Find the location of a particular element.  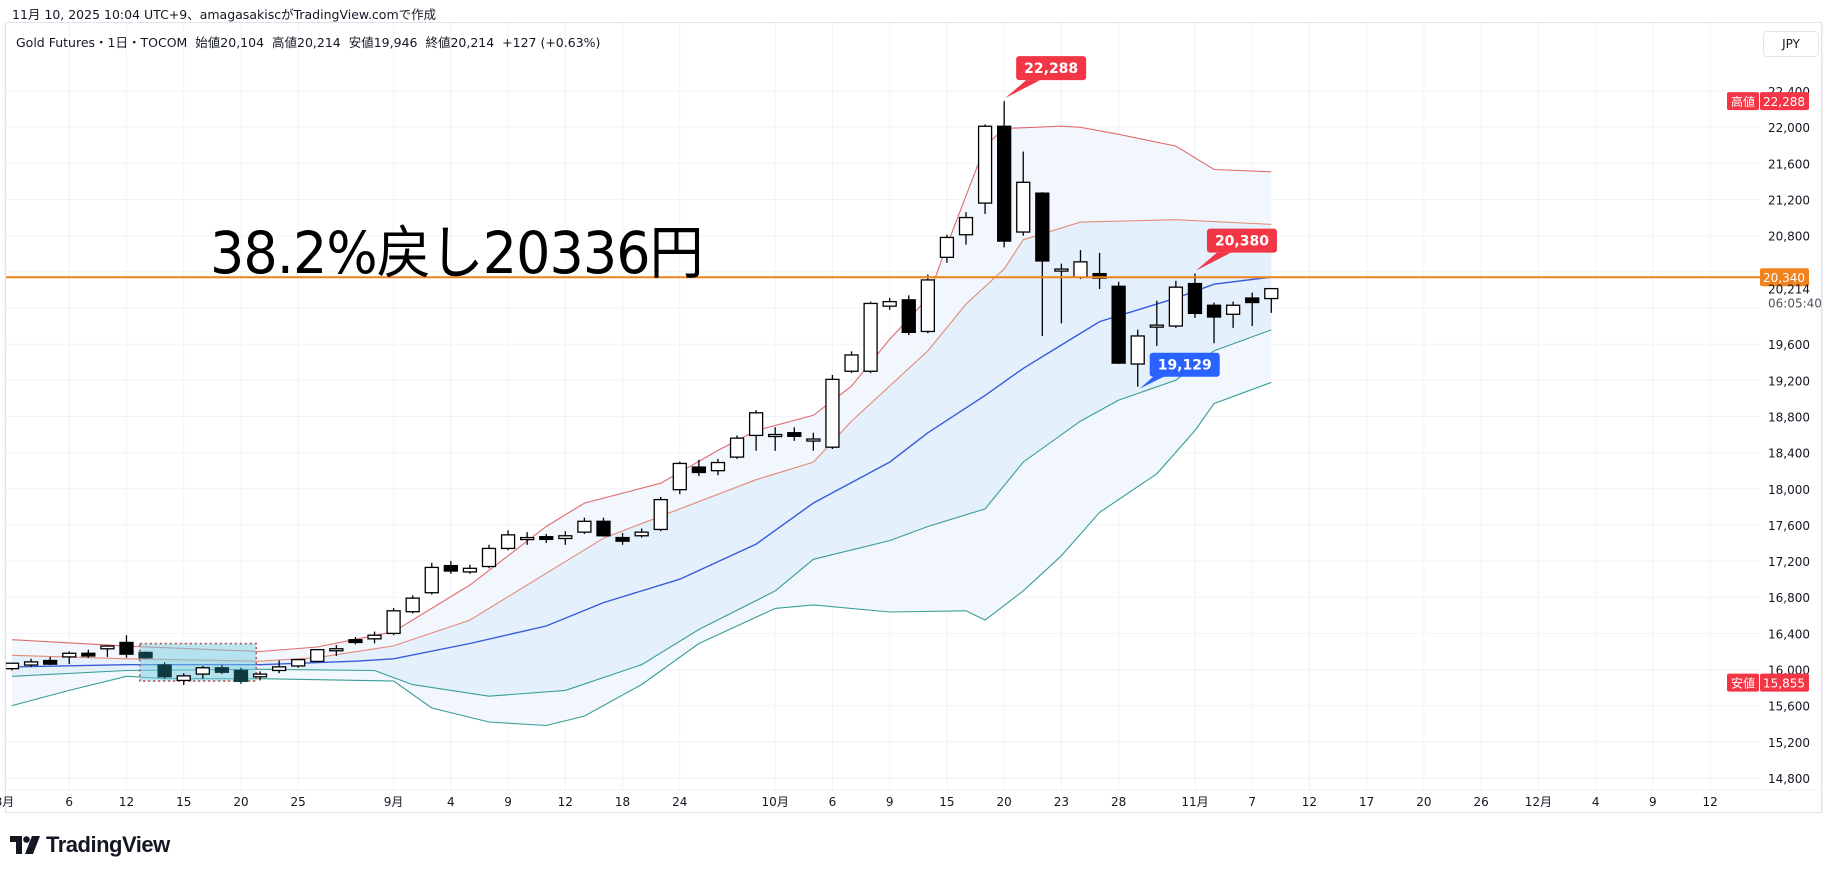

time-tick-label: 4 is located at coordinates (1596, 802).